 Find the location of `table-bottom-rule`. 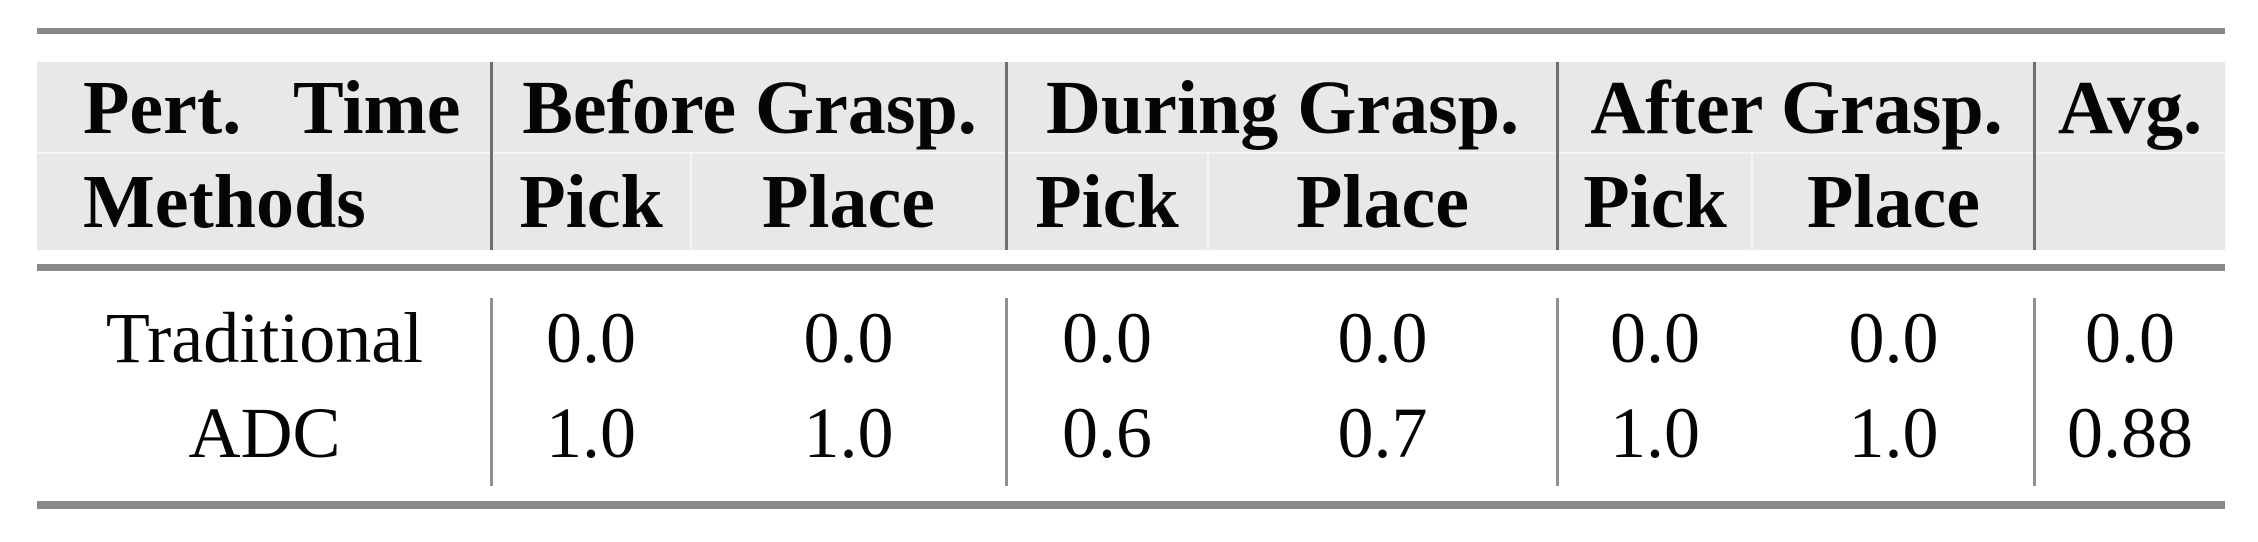

table-bottom-rule is located at coordinates (1131, 505).